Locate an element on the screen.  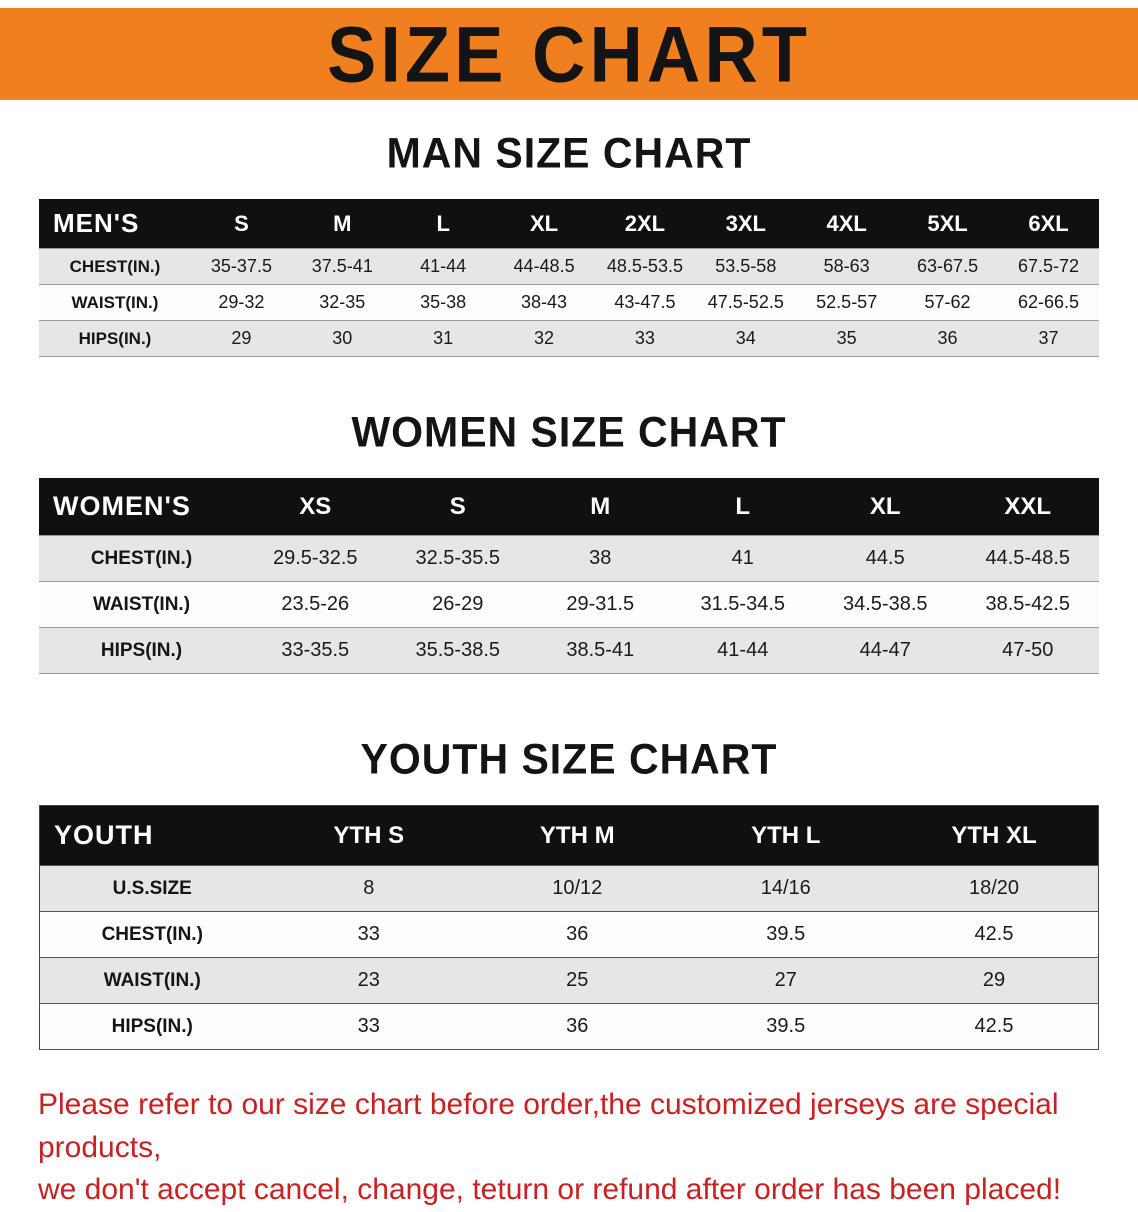
table-row: WAIST(IN.) 23 25 27 29 is located at coordinates (569, 980).